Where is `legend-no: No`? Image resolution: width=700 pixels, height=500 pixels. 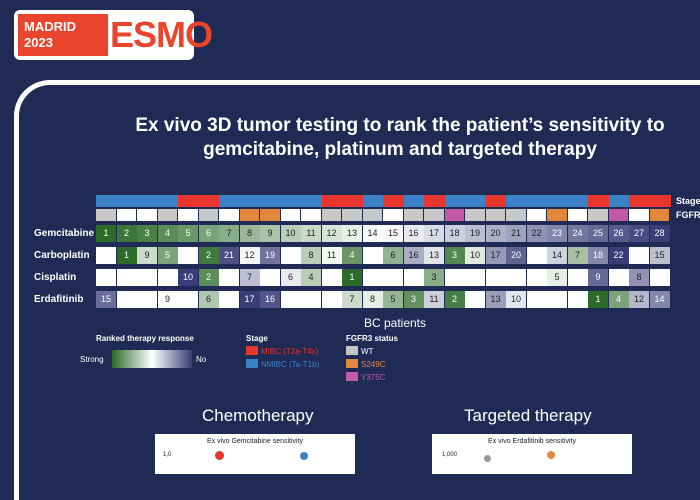
legend-no: No is located at coordinates (201, 359).